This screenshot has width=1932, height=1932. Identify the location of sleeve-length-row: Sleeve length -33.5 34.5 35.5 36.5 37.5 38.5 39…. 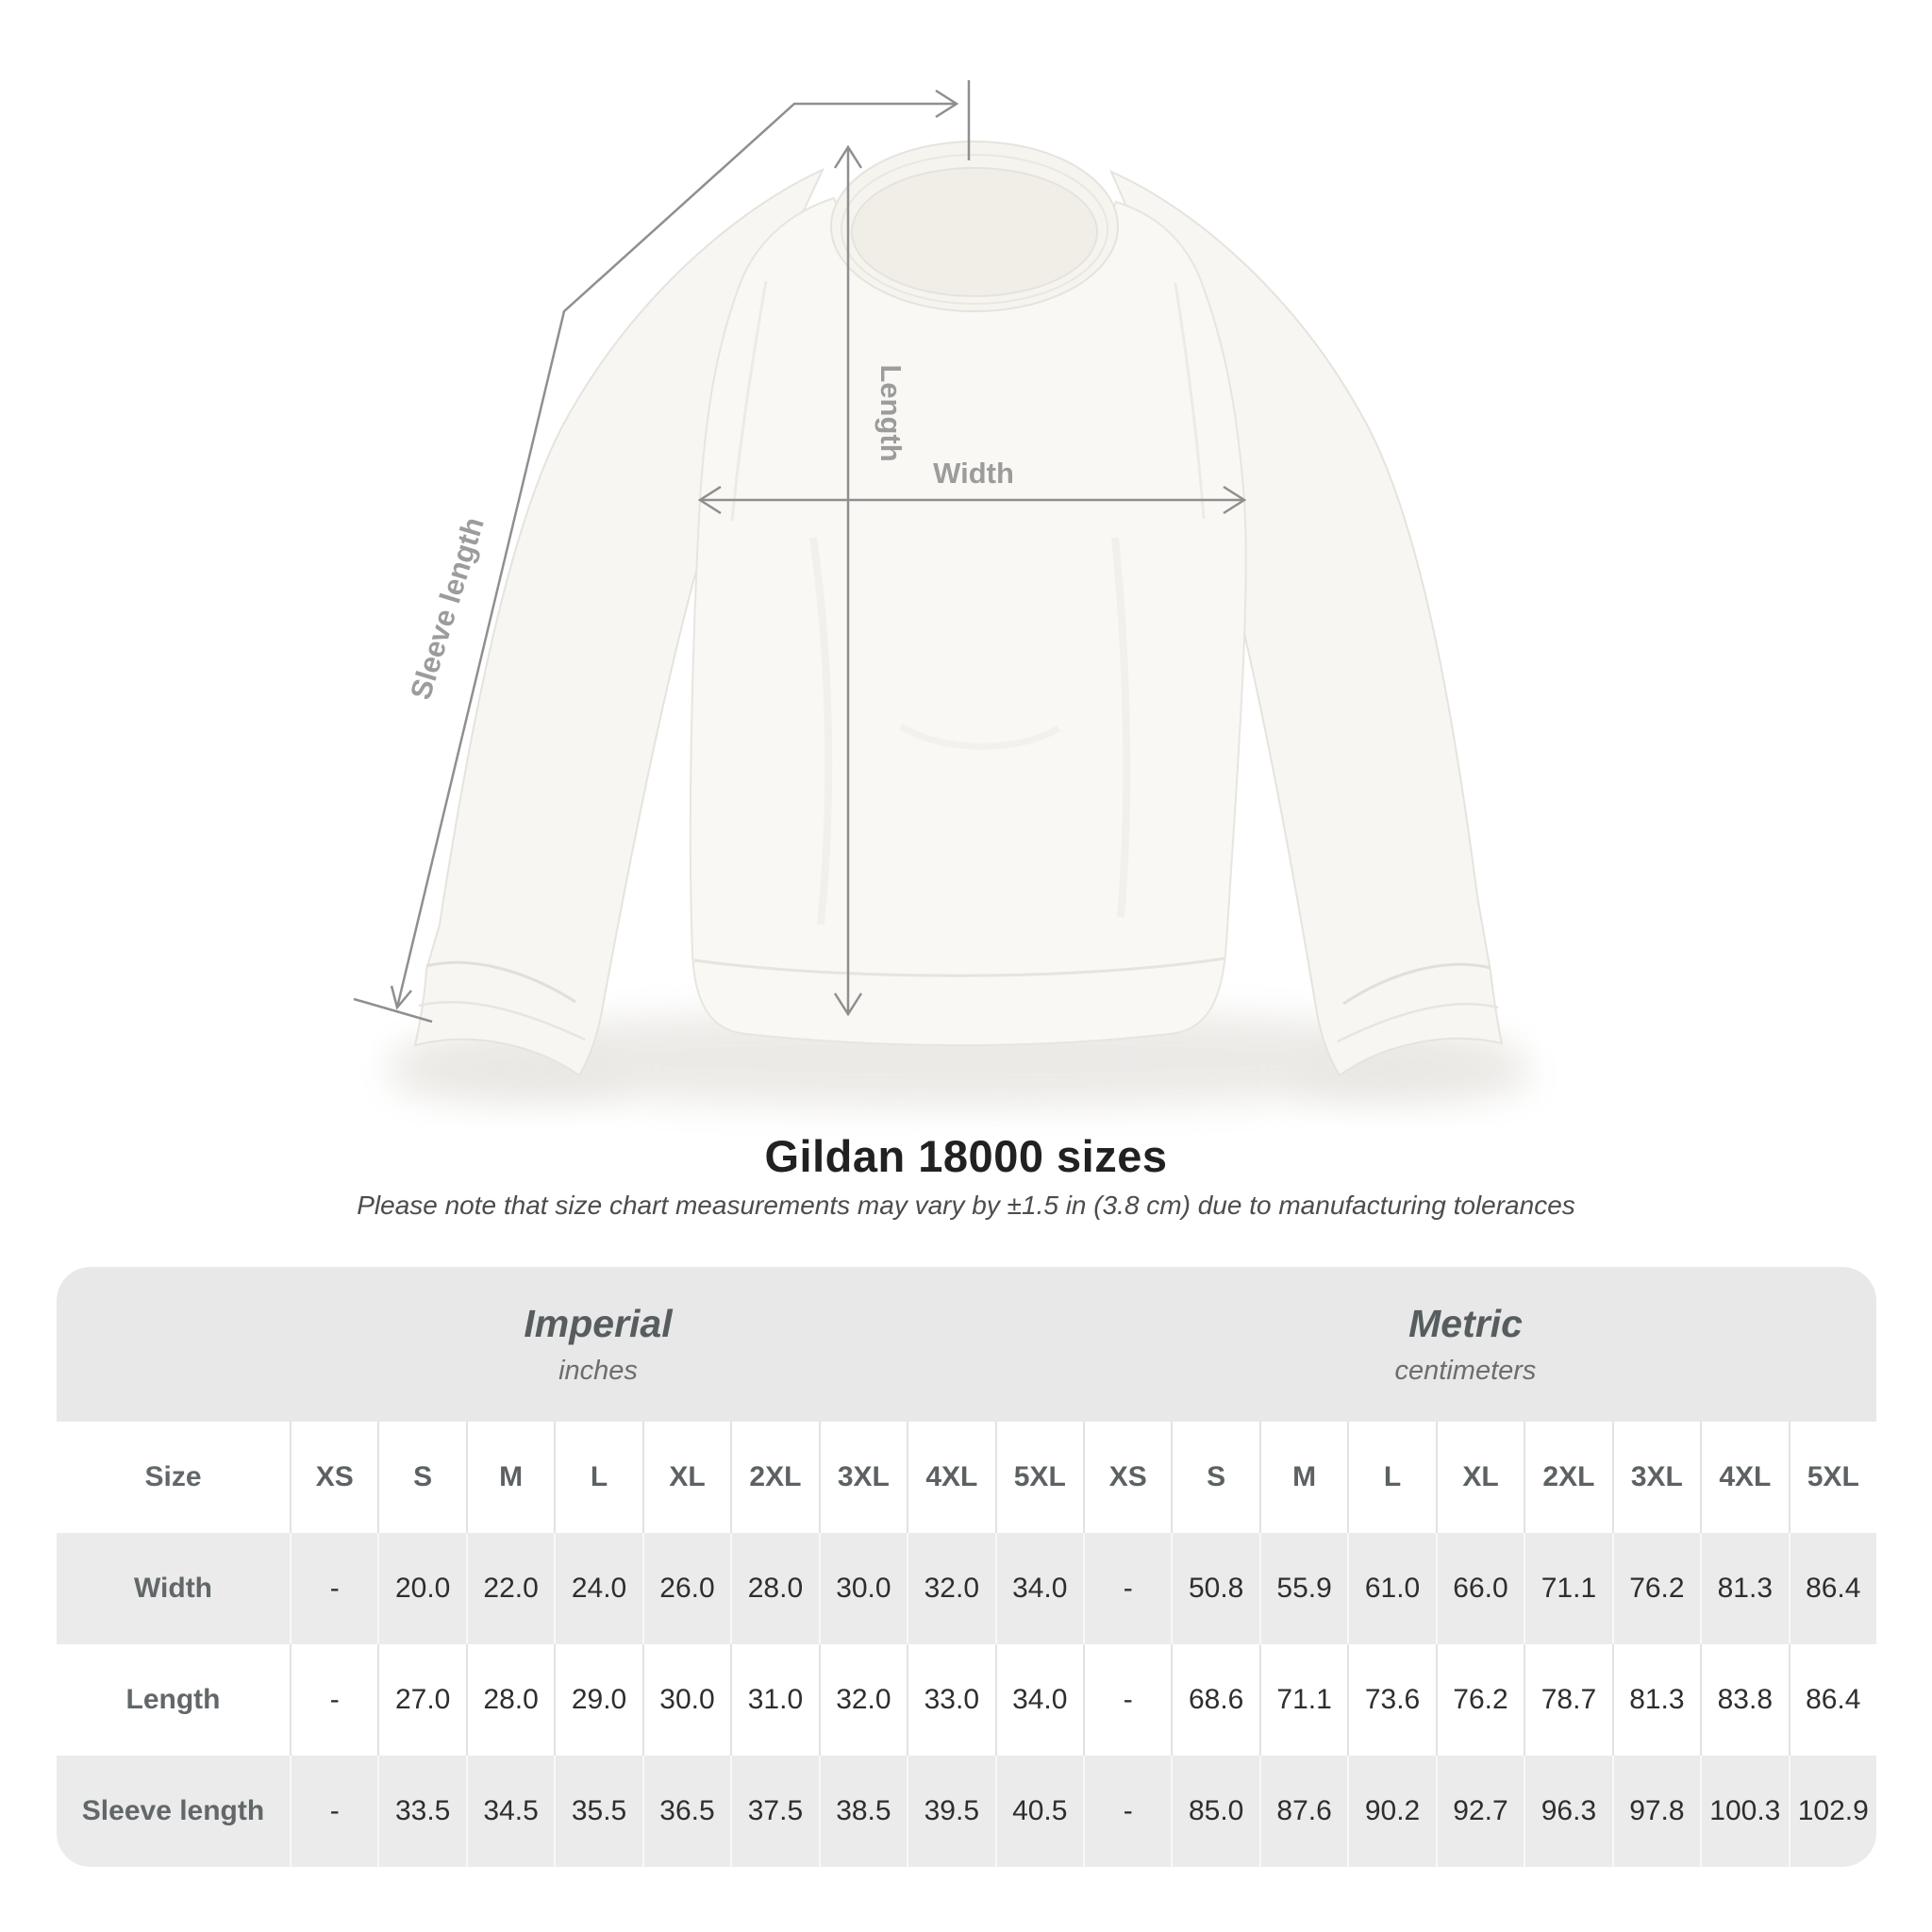
(967, 1812).